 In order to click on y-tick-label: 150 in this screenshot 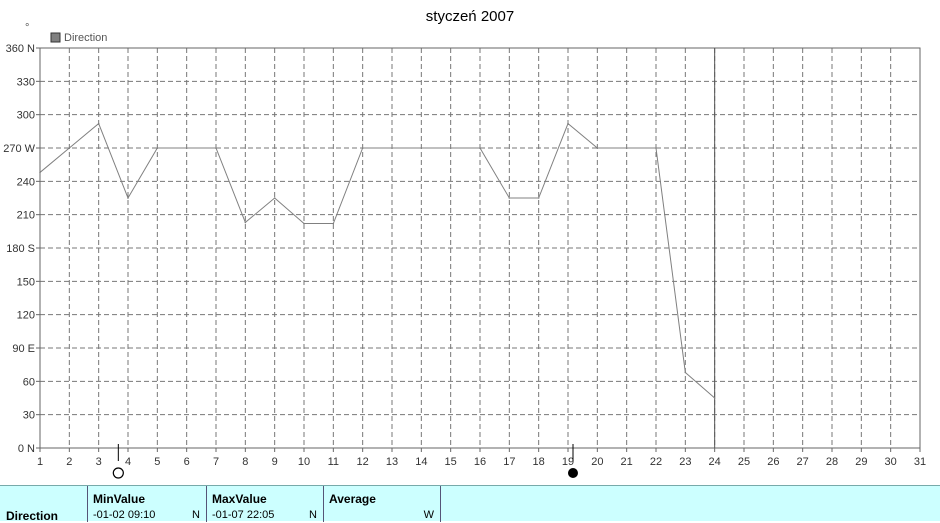, I will do `click(26, 282)`.